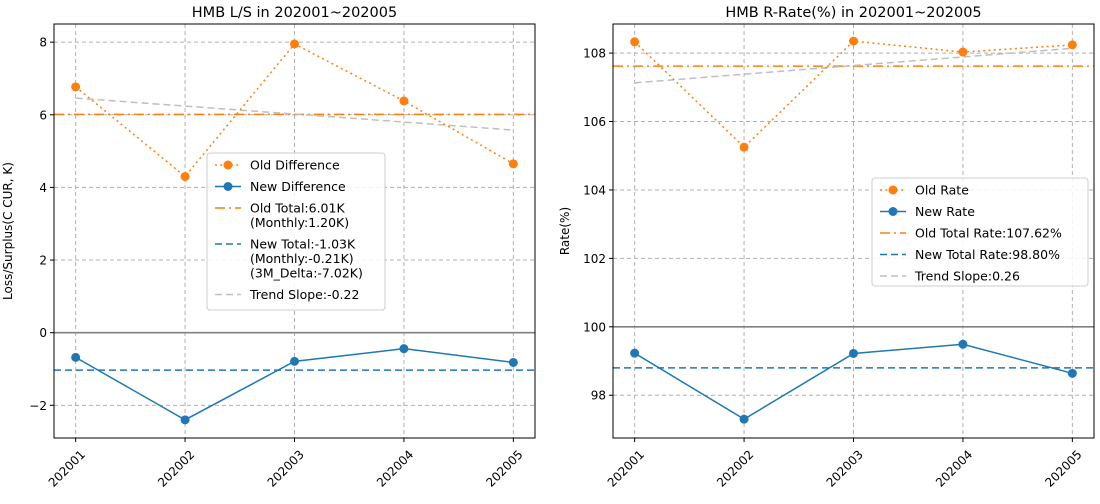 The height and width of the screenshot is (504, 1100). I want to click on series-line, so click(853, 94).